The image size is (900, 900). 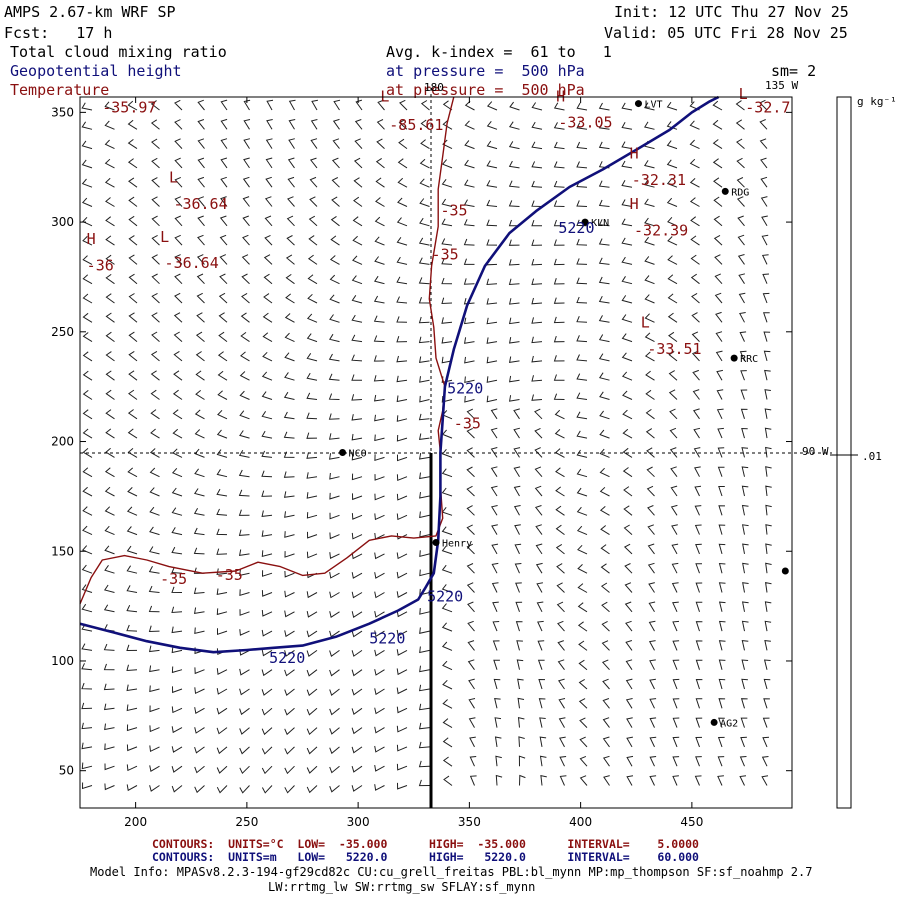 What do you see at coordinates (465, 388) in the screenshot?
I see `height-label-1: 5220` at bounding box center [465, 388].